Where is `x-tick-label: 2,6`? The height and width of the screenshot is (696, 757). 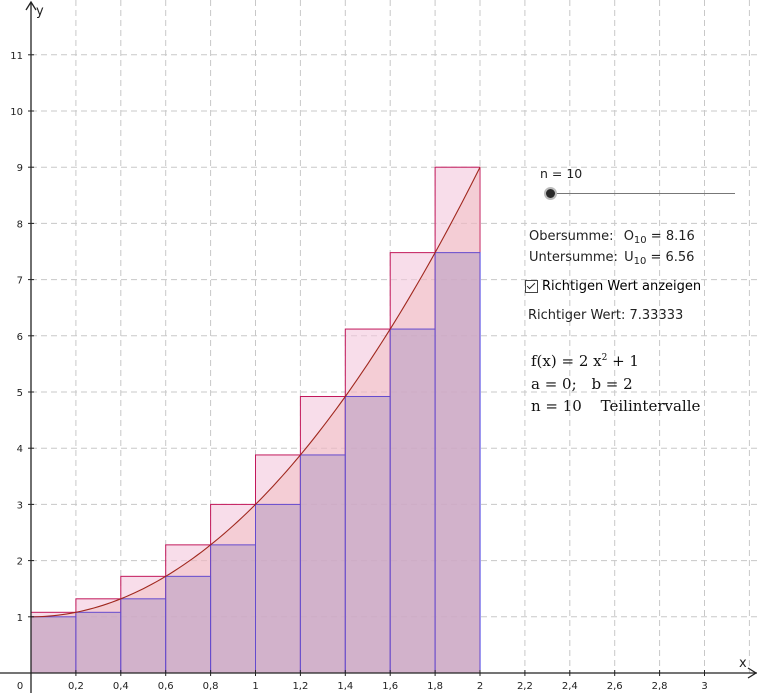 x-tick-label: 2,6 is located at coordinates (615, 686).